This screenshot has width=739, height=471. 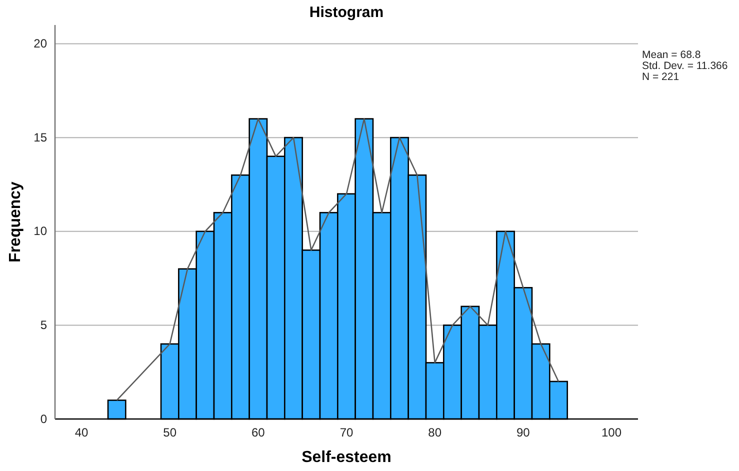 I want to click on chart-title: Histogram, so click(x=346, y=12).